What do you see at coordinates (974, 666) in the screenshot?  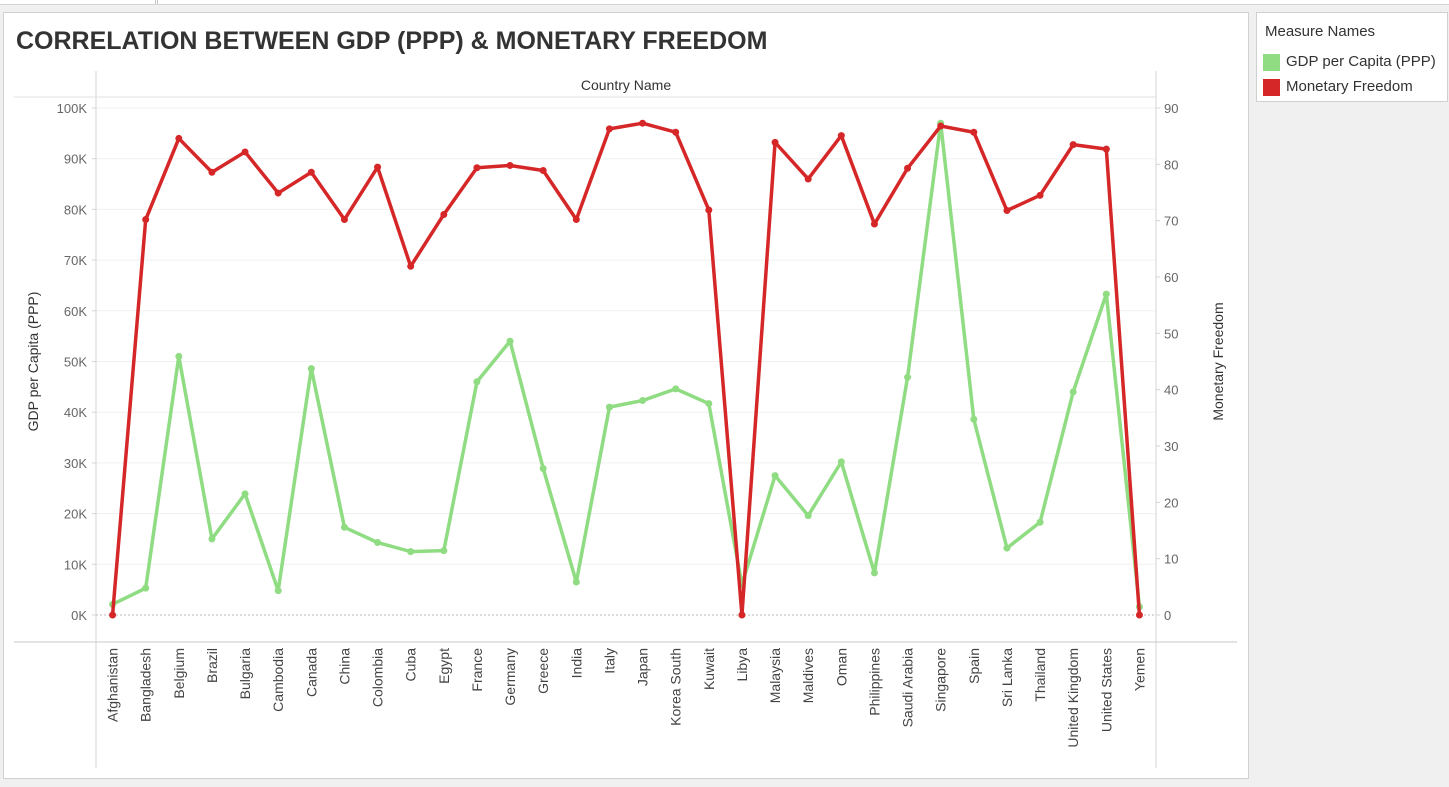 I see `category-label: Spain` at bounding box center [974, 666].